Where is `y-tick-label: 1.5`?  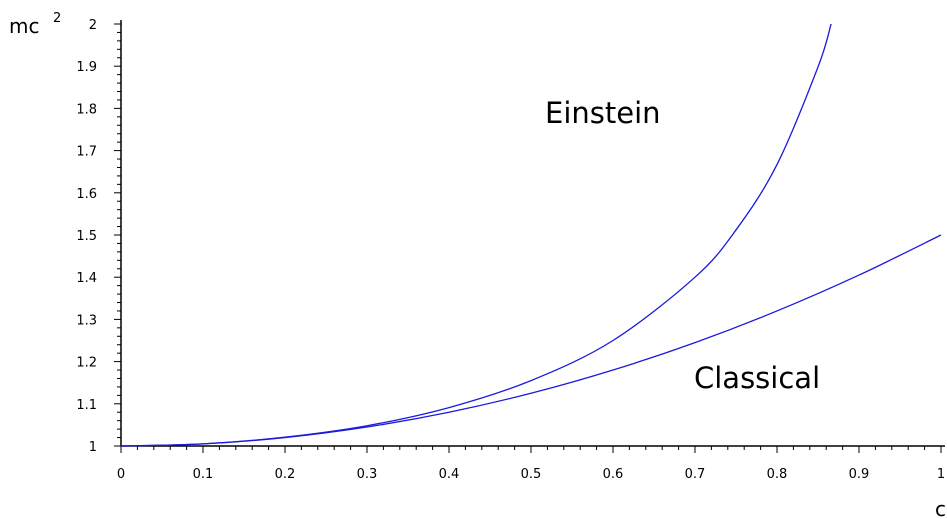
y-tick-label: 1.5 is located at coordinates (86, 236).